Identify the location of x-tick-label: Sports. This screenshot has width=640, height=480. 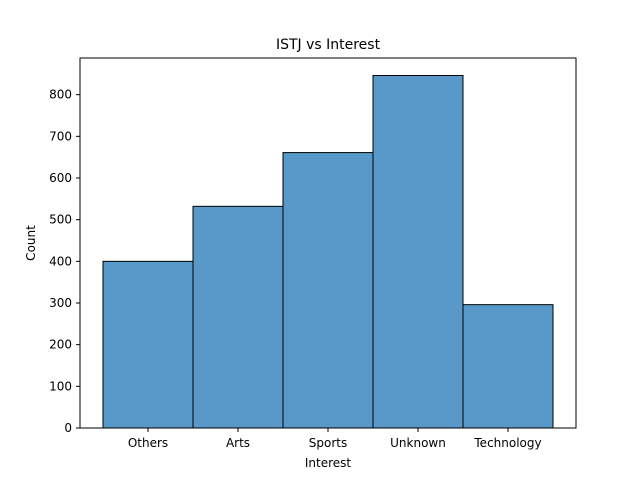
(328, 443).